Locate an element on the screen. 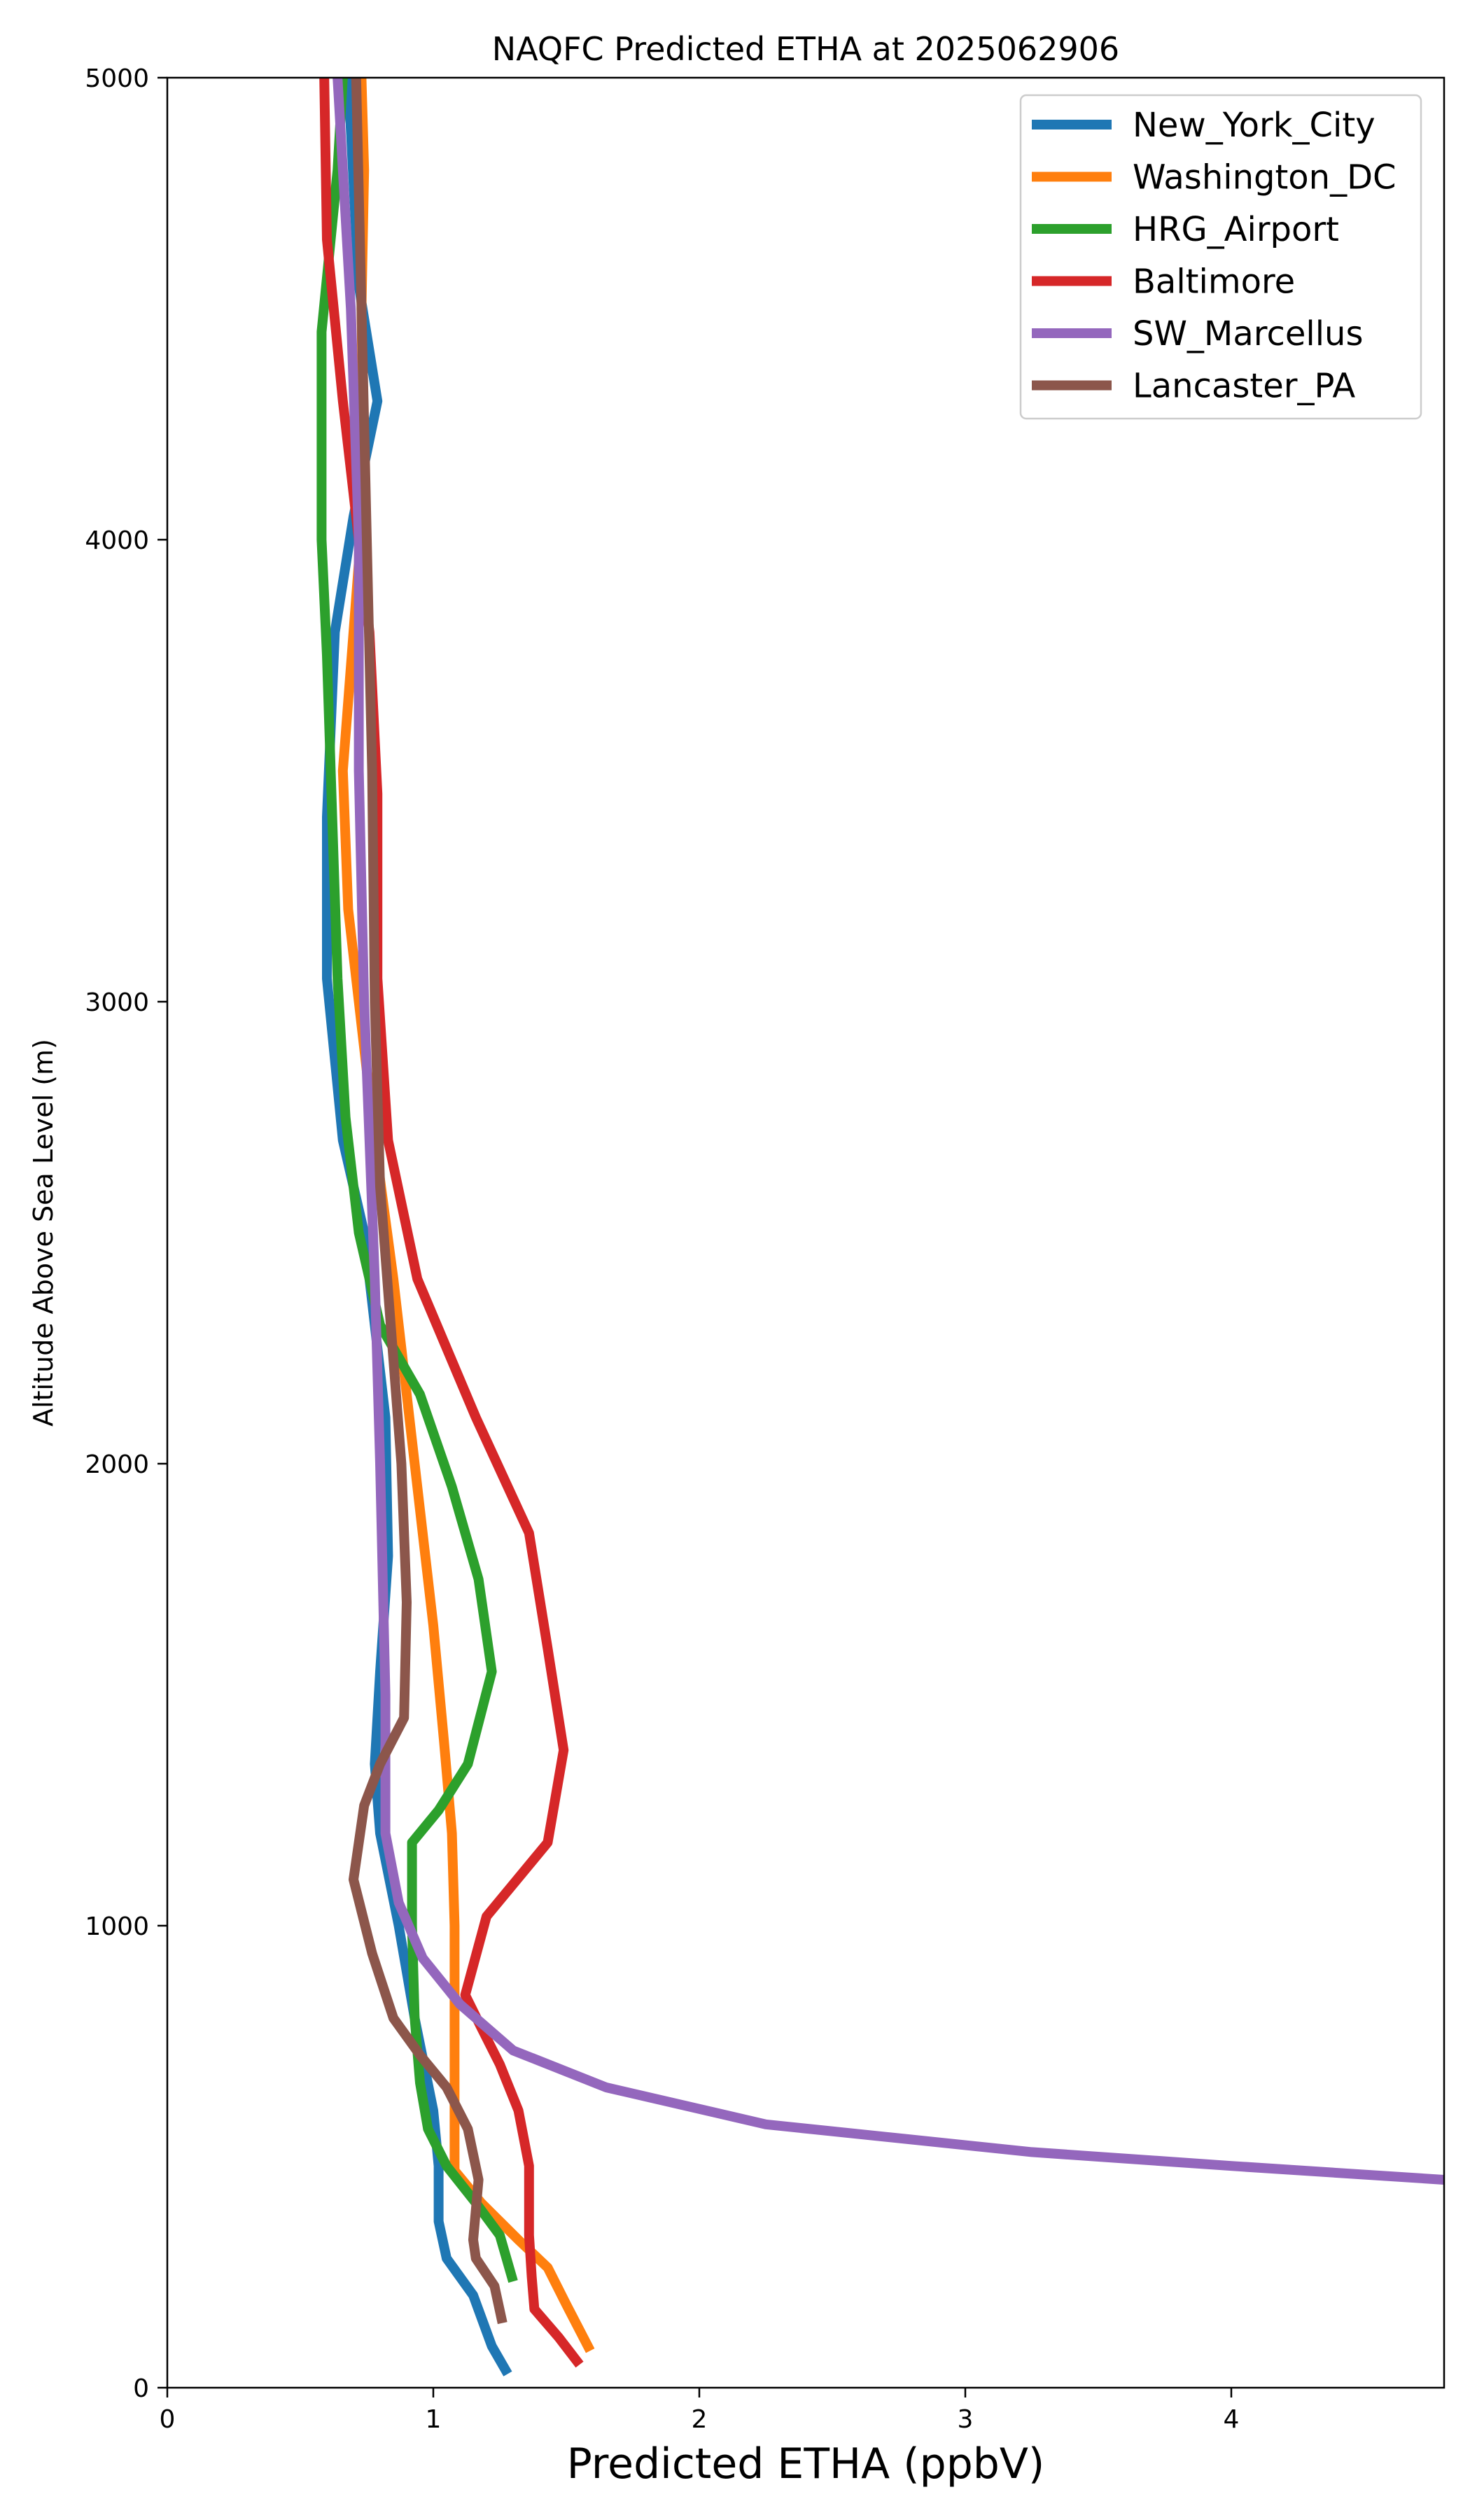 This screenshot has width=1470, height=2520. series-line-hrg-airport is located at coordinates (417, 1180).